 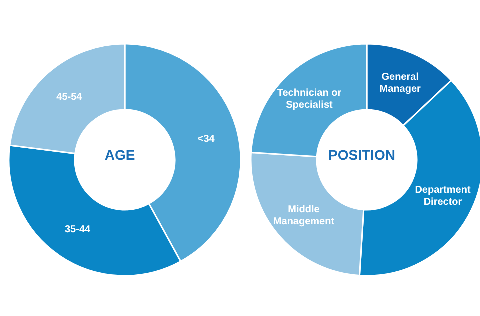 What do you see at coordinates (69, 96) in the screenshot?
I see `slice-label: 45-54` at bounding box center [69, 96].